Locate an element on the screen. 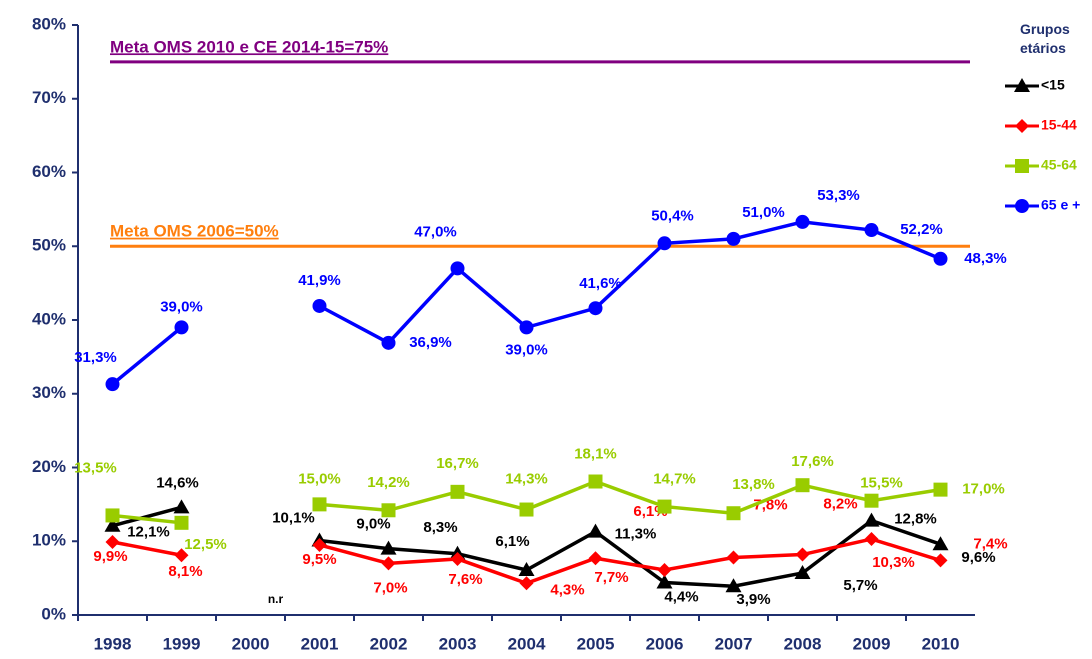  data-label: 36,9% is located at coordinates (430, 342).